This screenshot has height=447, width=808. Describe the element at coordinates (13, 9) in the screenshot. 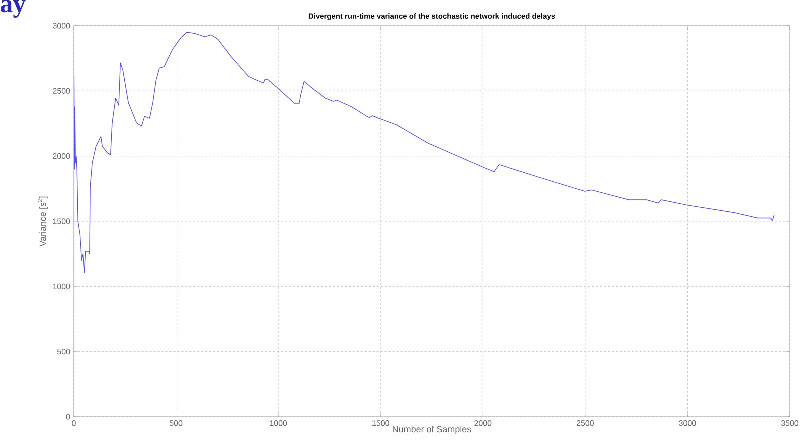

I see `text: ay` at that location.